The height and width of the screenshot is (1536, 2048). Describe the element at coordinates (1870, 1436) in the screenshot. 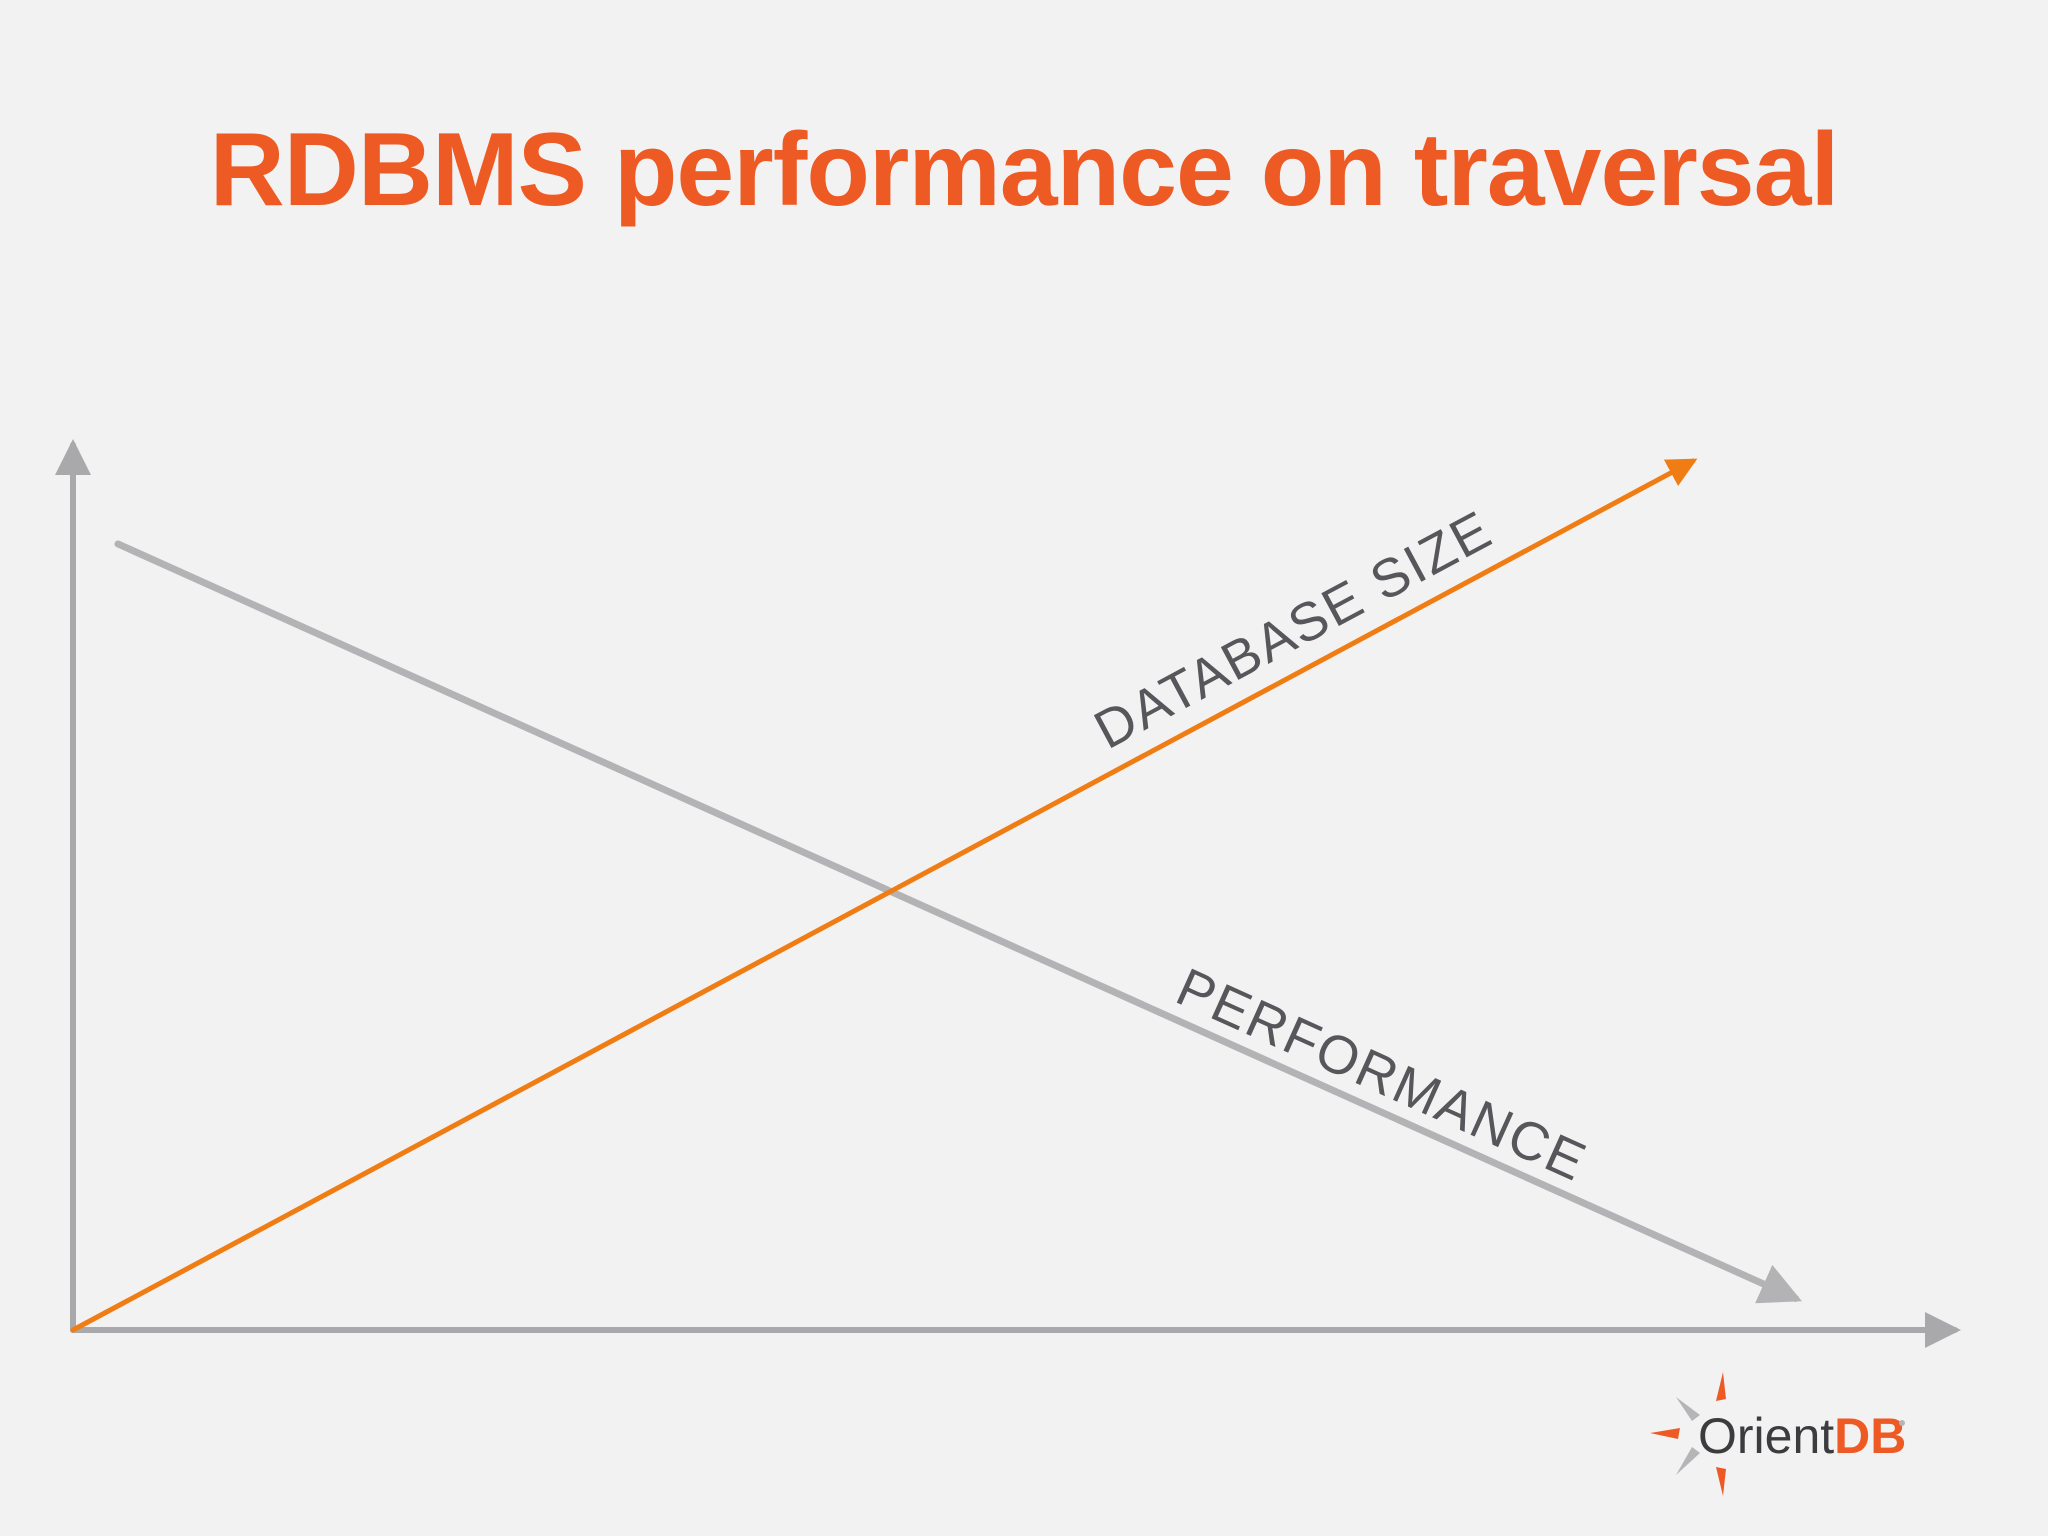

I see `logo-brand-suffix: DB` at that location.